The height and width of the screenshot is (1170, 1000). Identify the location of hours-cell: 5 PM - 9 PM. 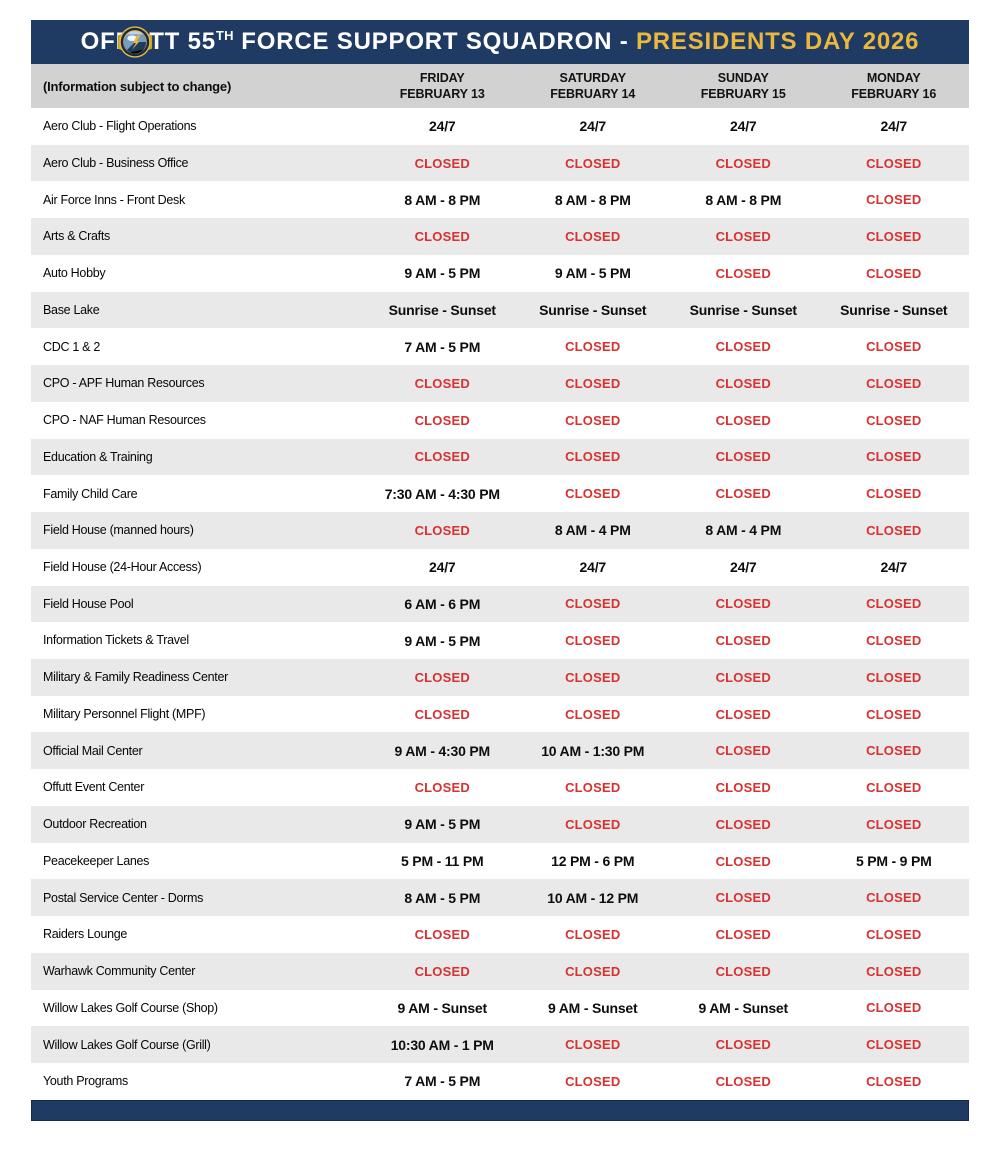
(893, 861).